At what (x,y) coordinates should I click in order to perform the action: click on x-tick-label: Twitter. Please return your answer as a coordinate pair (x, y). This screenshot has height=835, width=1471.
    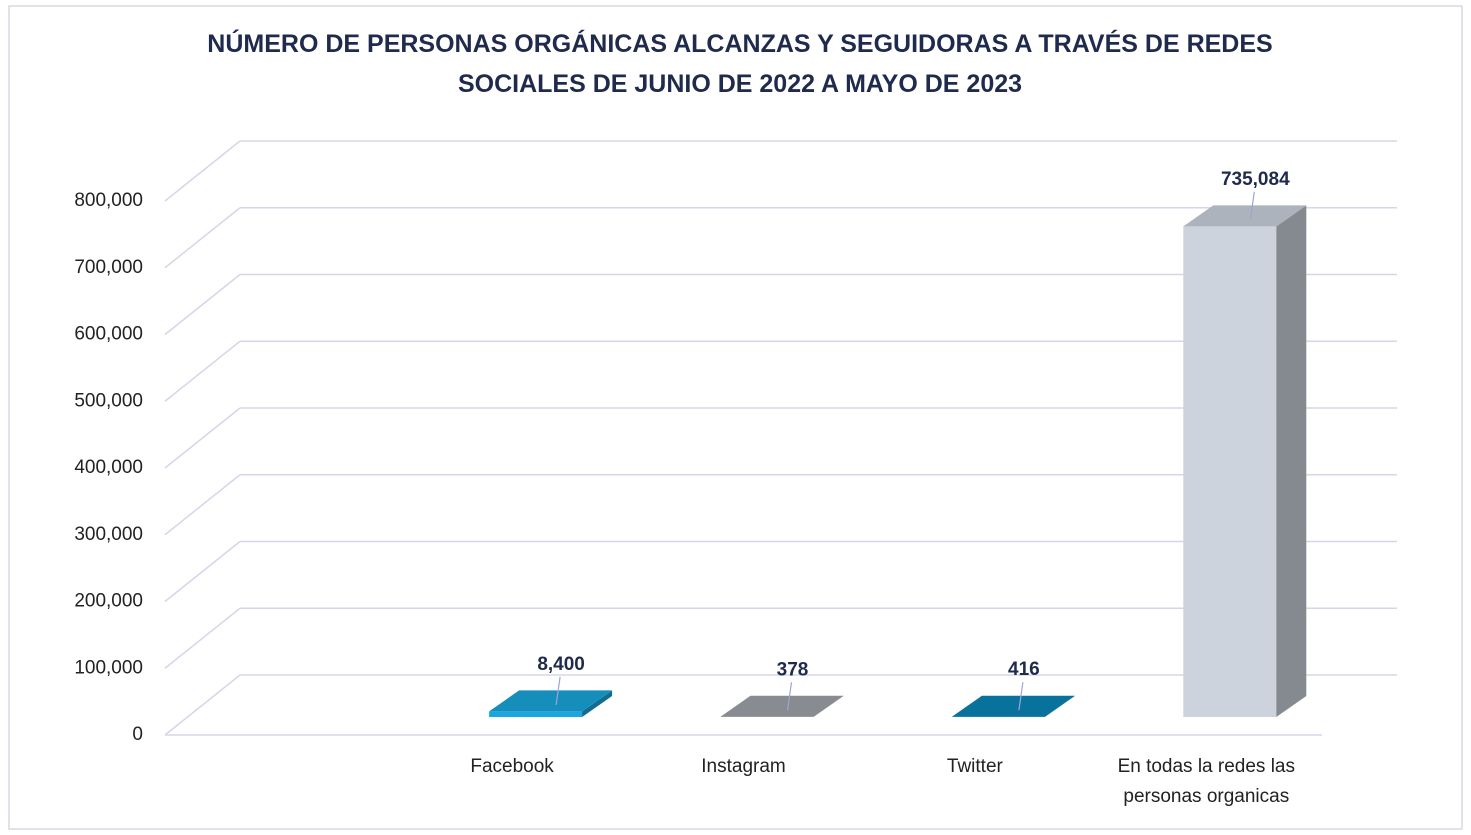
    Looking at the image, I should click on (974, 766).